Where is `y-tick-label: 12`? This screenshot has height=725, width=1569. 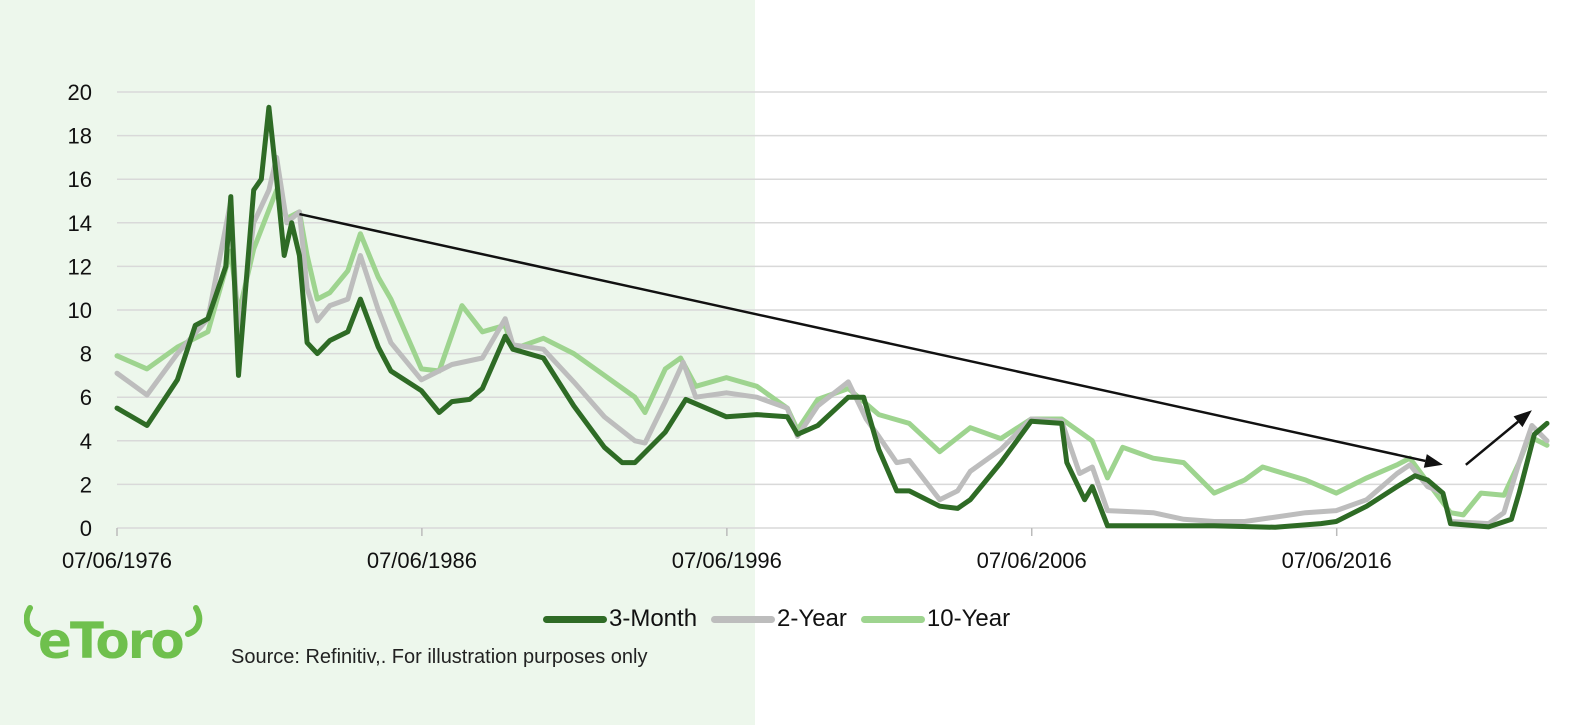
y-tick-label: 12 is located at coordinates (80, 266).